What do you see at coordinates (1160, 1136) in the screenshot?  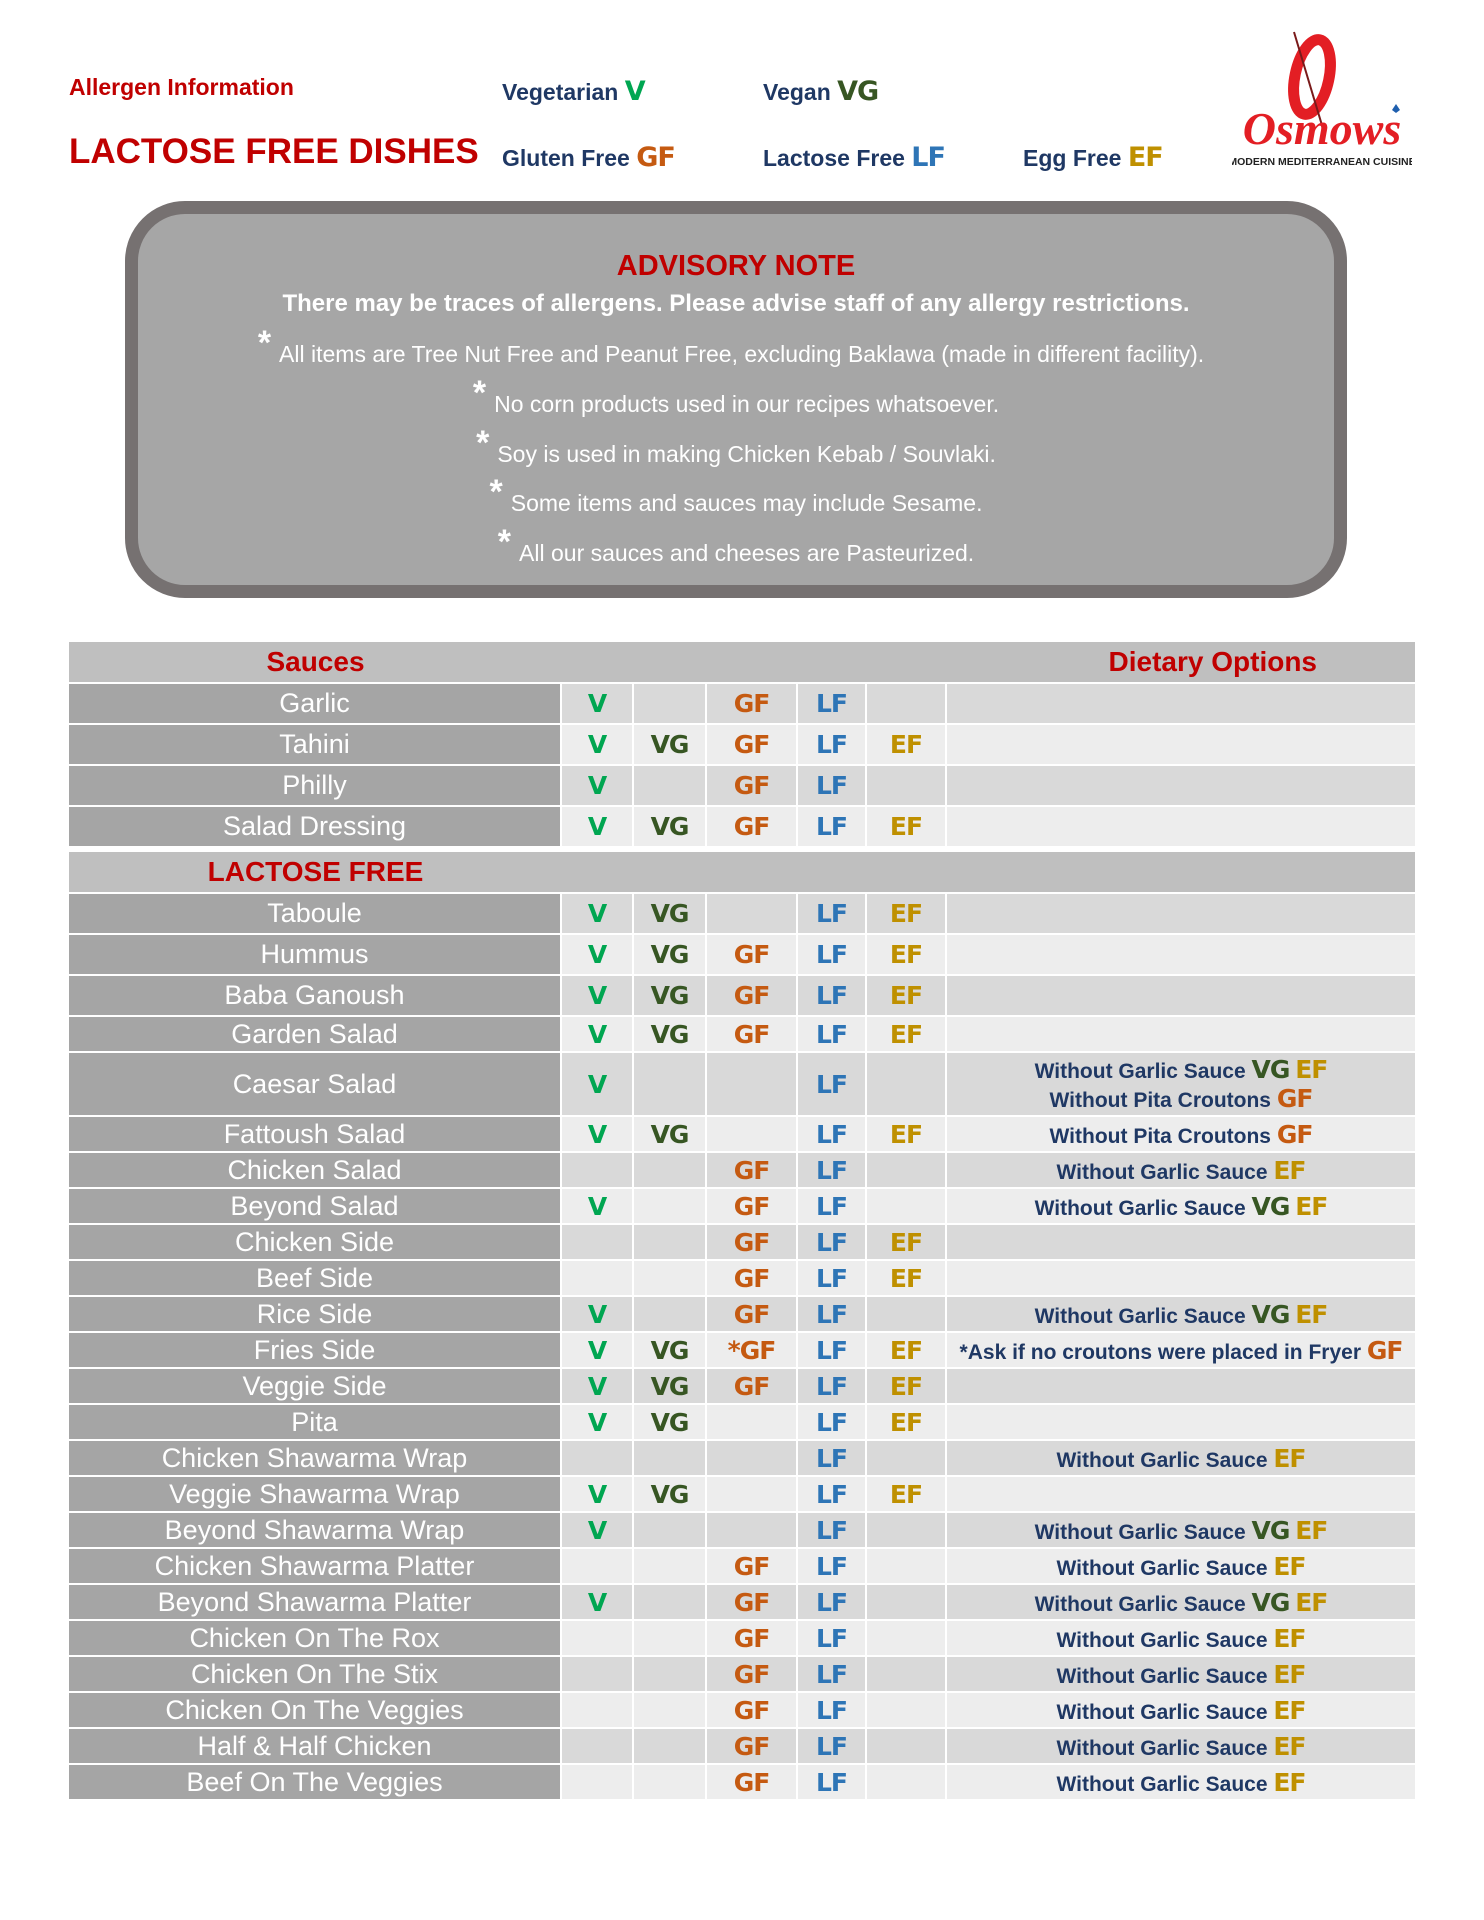 I see `option-text: Without Pita Croutons` at bounding box center [1160, 1136].